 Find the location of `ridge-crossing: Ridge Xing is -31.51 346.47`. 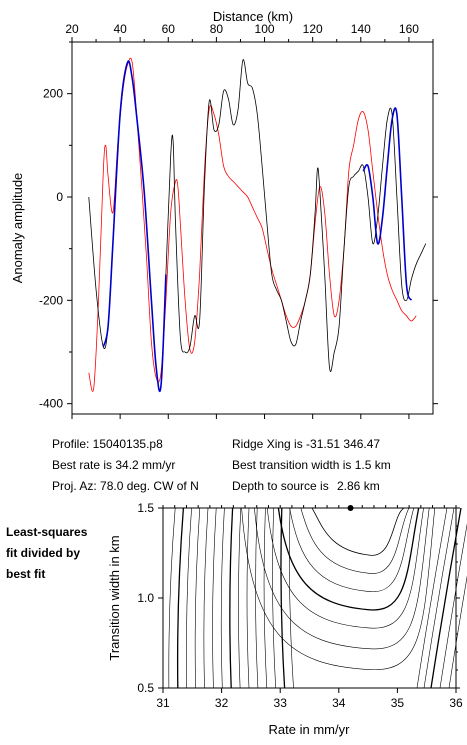

ridge-crossing: Ridge Xing is -31.51 346.47 is located at coordinates (306, 444).